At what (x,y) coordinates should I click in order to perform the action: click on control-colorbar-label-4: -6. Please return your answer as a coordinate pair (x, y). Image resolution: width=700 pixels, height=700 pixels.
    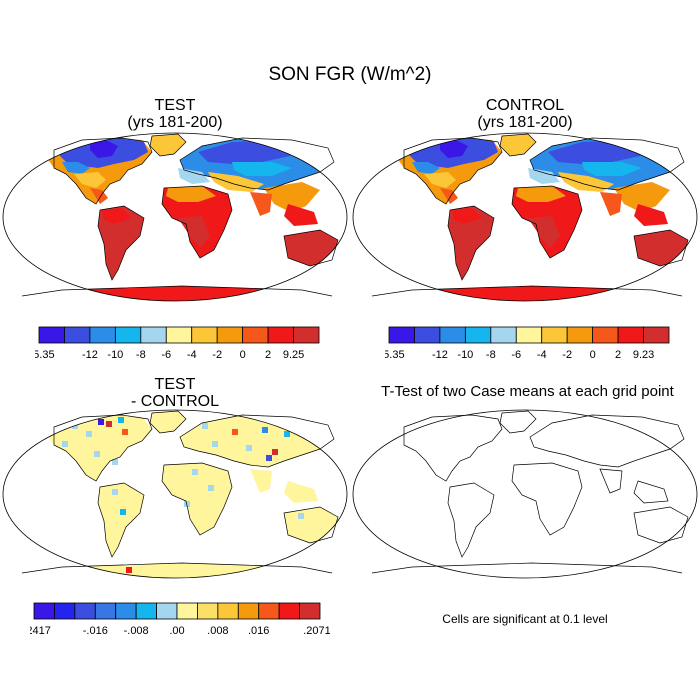
    Looking at the image, I should click on (516, 355).